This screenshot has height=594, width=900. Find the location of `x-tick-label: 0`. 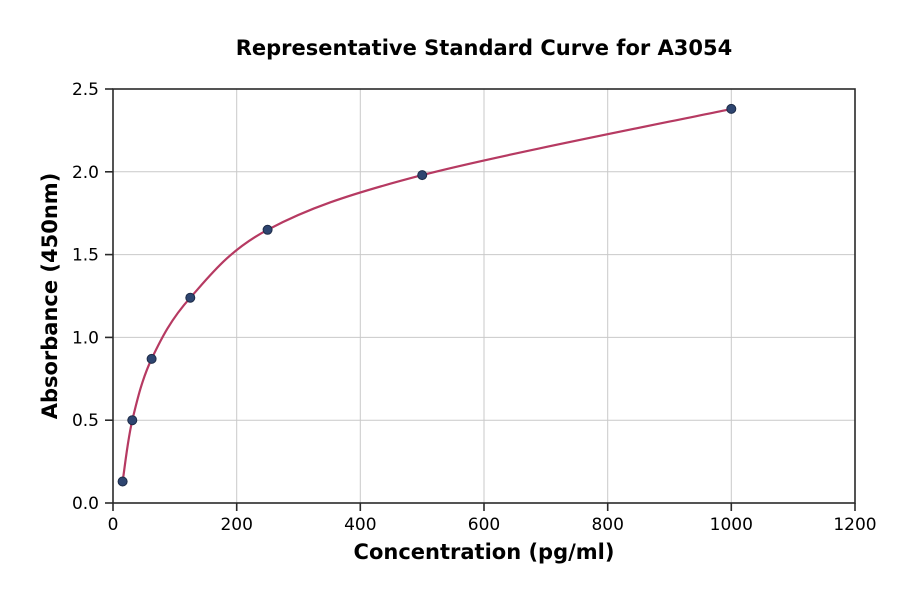

x-tick-label: 0 is located at coordinates (113, 525).